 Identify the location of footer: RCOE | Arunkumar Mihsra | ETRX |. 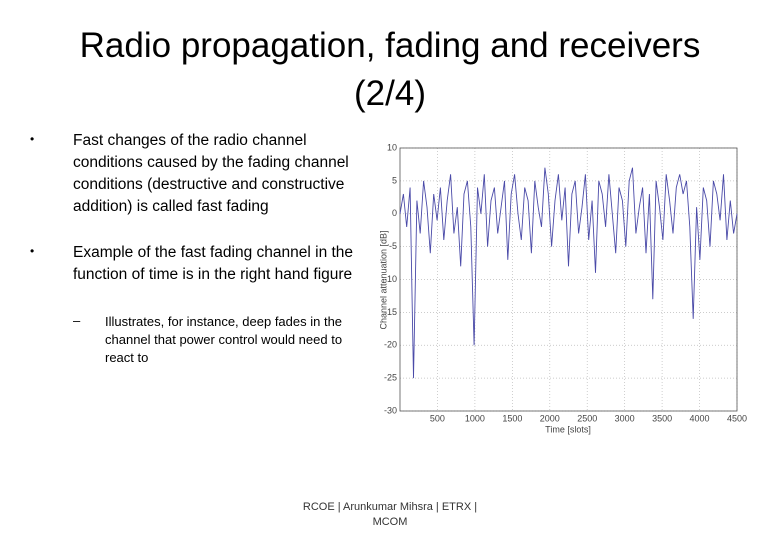
(390, 507).